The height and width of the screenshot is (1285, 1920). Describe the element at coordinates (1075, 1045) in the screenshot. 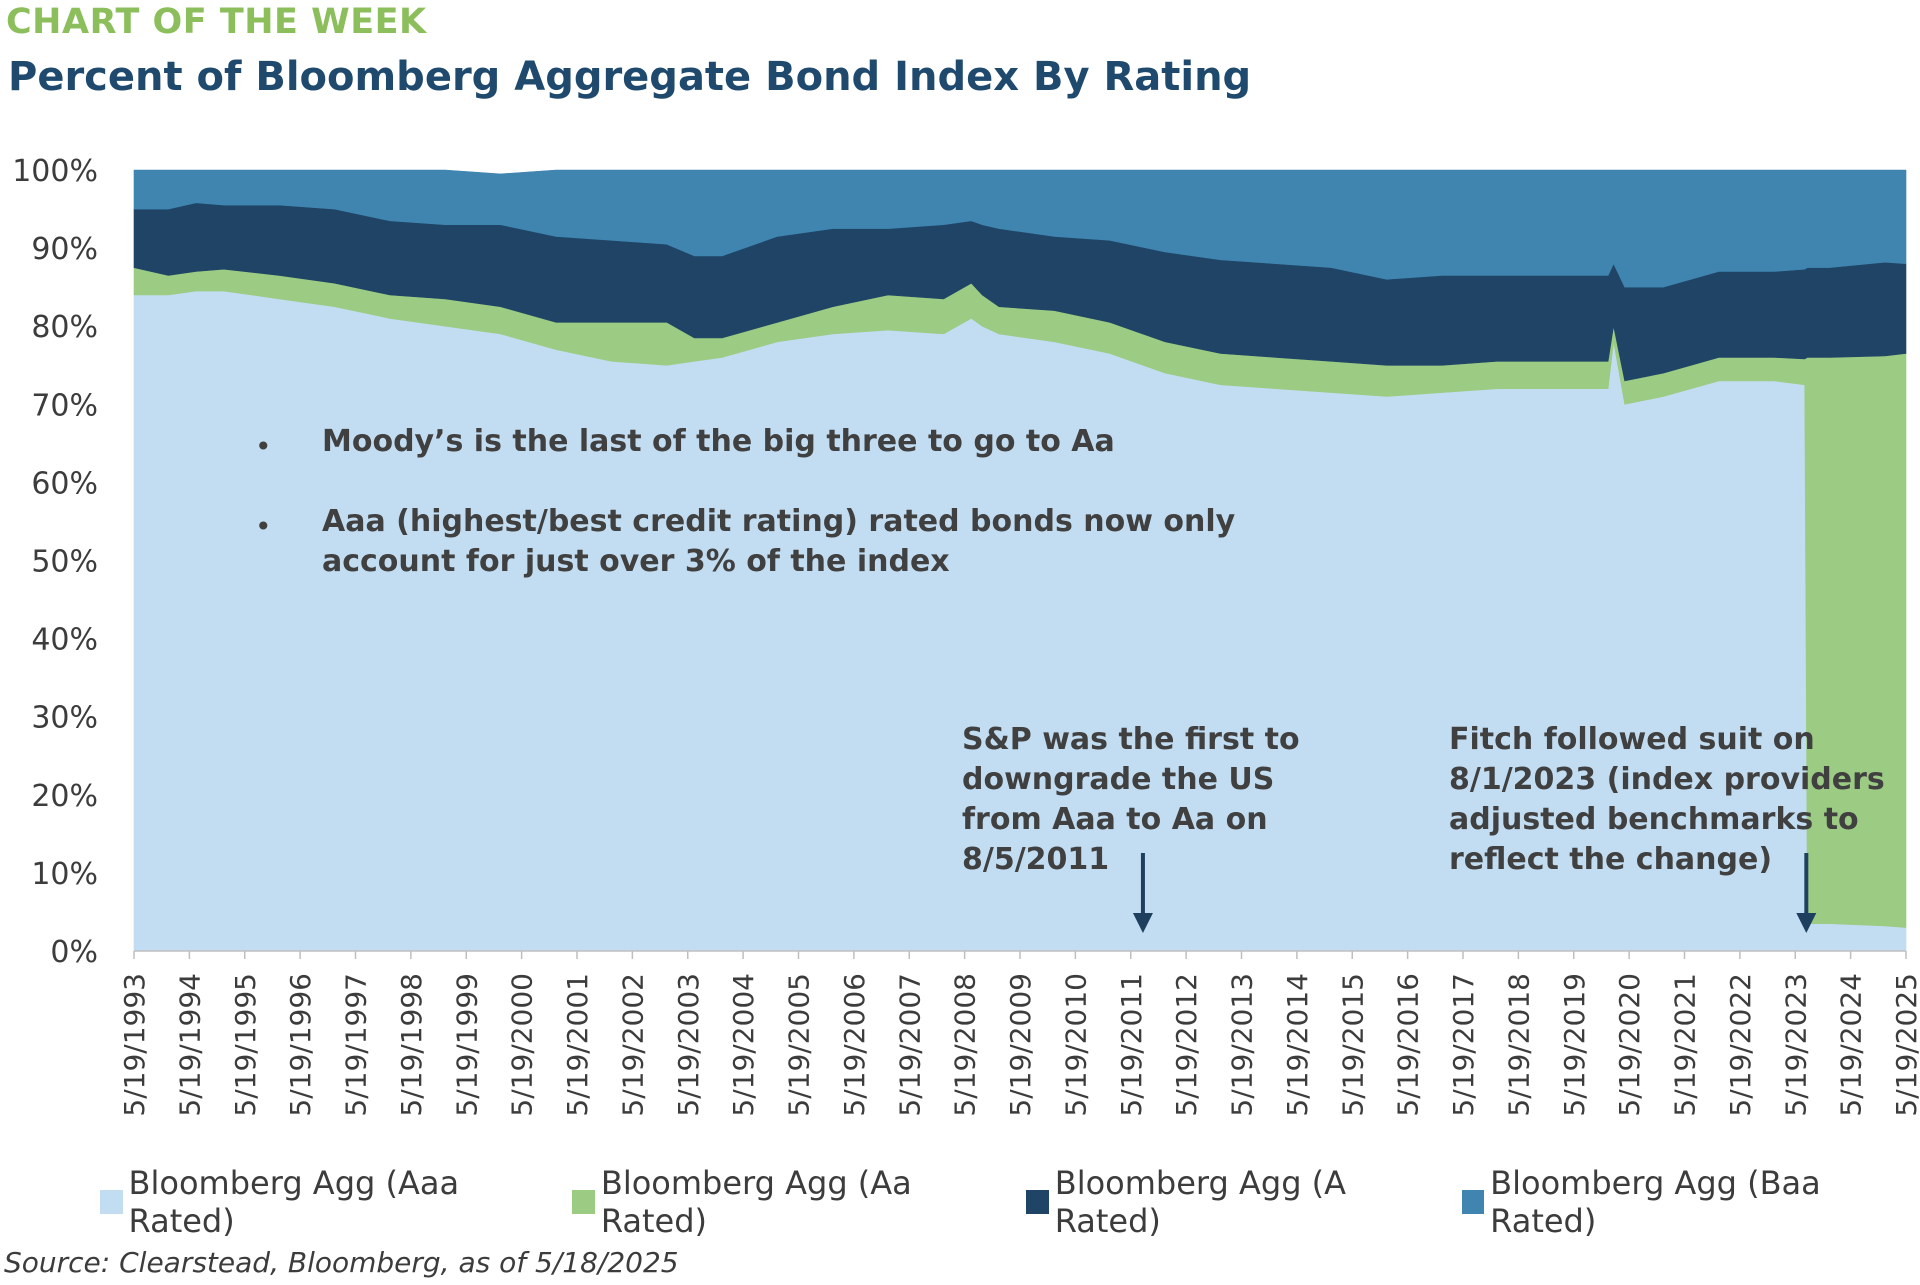

I see `x-tick-label: 5/19/2010` at that location.